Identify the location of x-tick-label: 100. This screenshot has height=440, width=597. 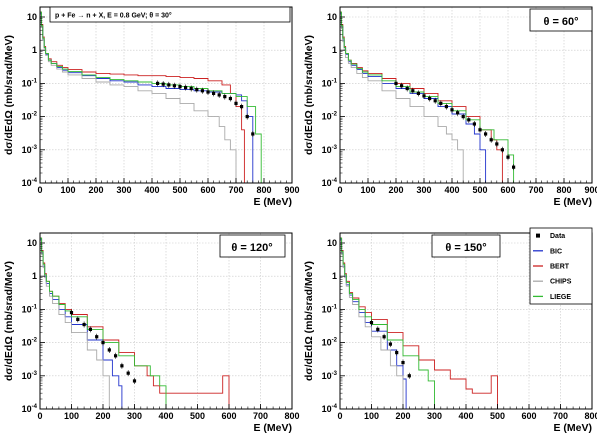
(367, 190).